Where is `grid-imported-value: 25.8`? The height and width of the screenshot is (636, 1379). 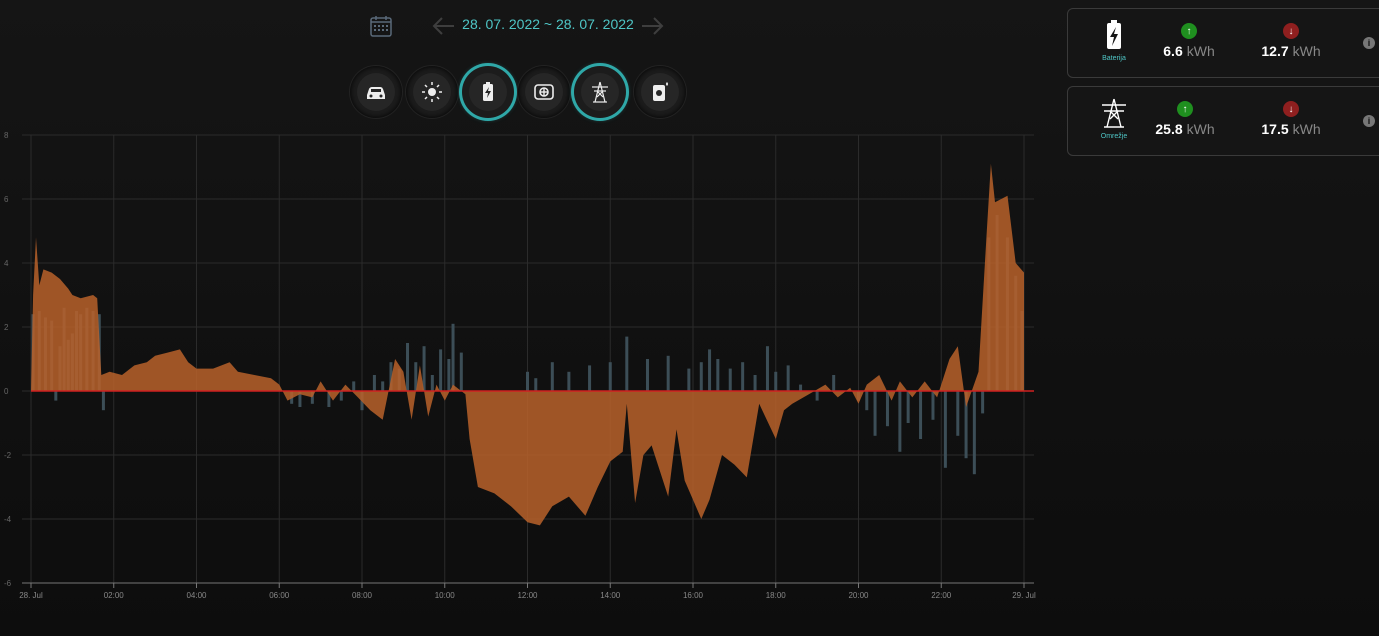 grid-imported-value: 25.8 is located at coordinates (1169, 129).